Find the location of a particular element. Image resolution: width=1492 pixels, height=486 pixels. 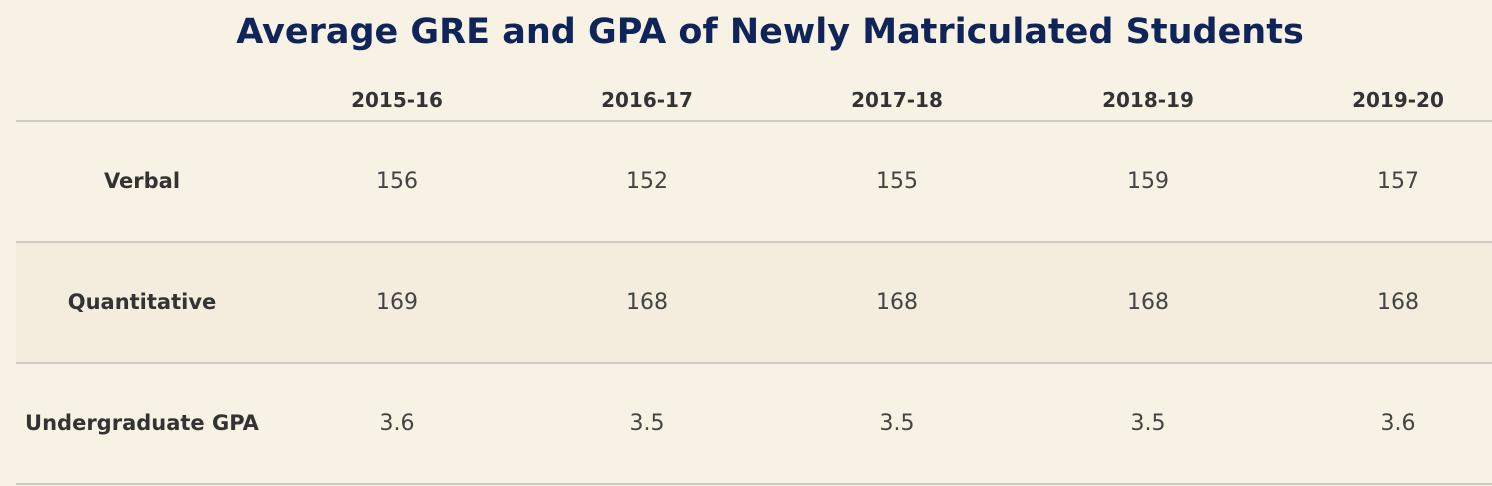

column-header-2015-16: 2015-16 is located at coordinates (397, 100).